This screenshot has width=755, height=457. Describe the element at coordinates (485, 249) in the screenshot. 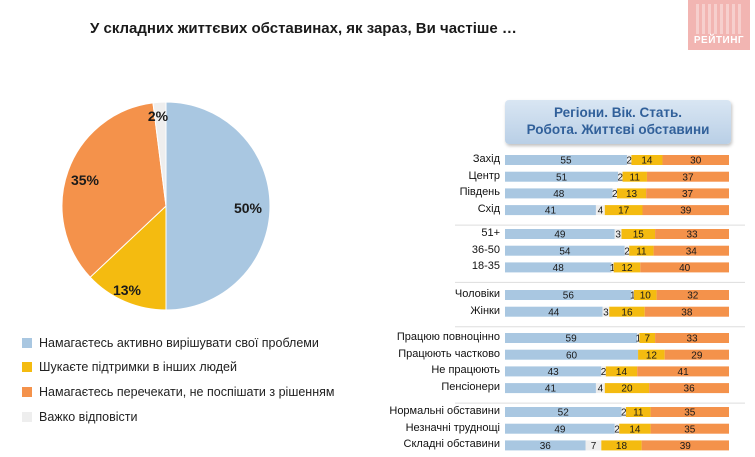

I see `bar-row-label: 36-50` at that location.